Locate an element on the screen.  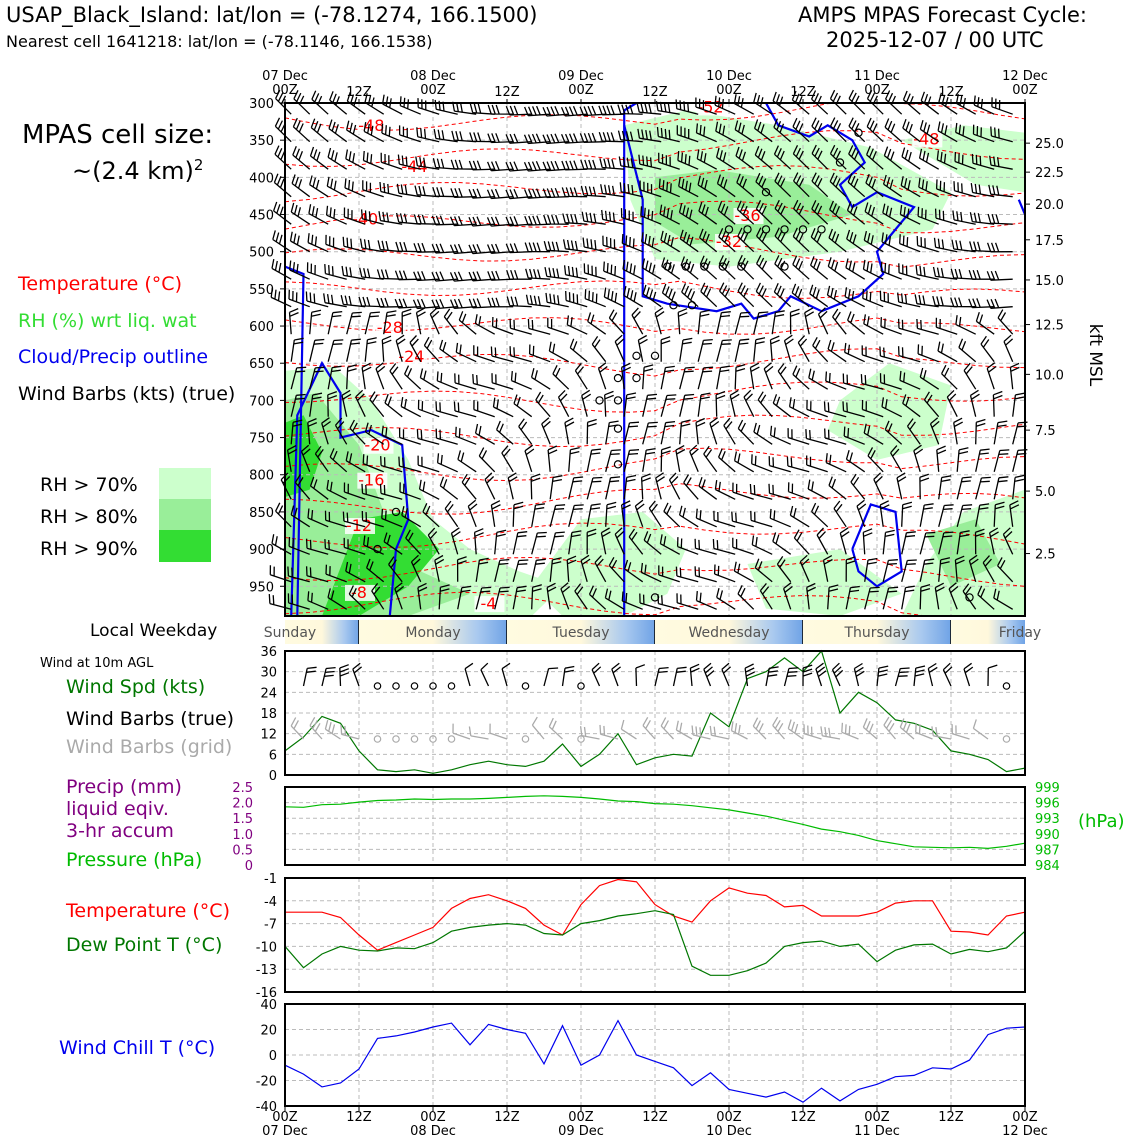
rh-90-swatch is located at coordinates (185, 546).